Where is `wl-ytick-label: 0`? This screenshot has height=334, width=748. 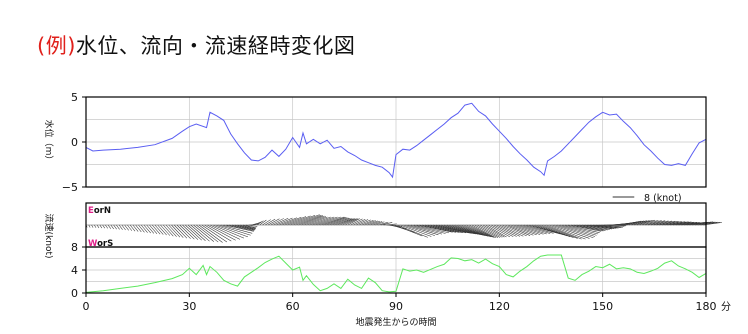 wl-ytick-label: 0 is located at coordinates (74, 142).